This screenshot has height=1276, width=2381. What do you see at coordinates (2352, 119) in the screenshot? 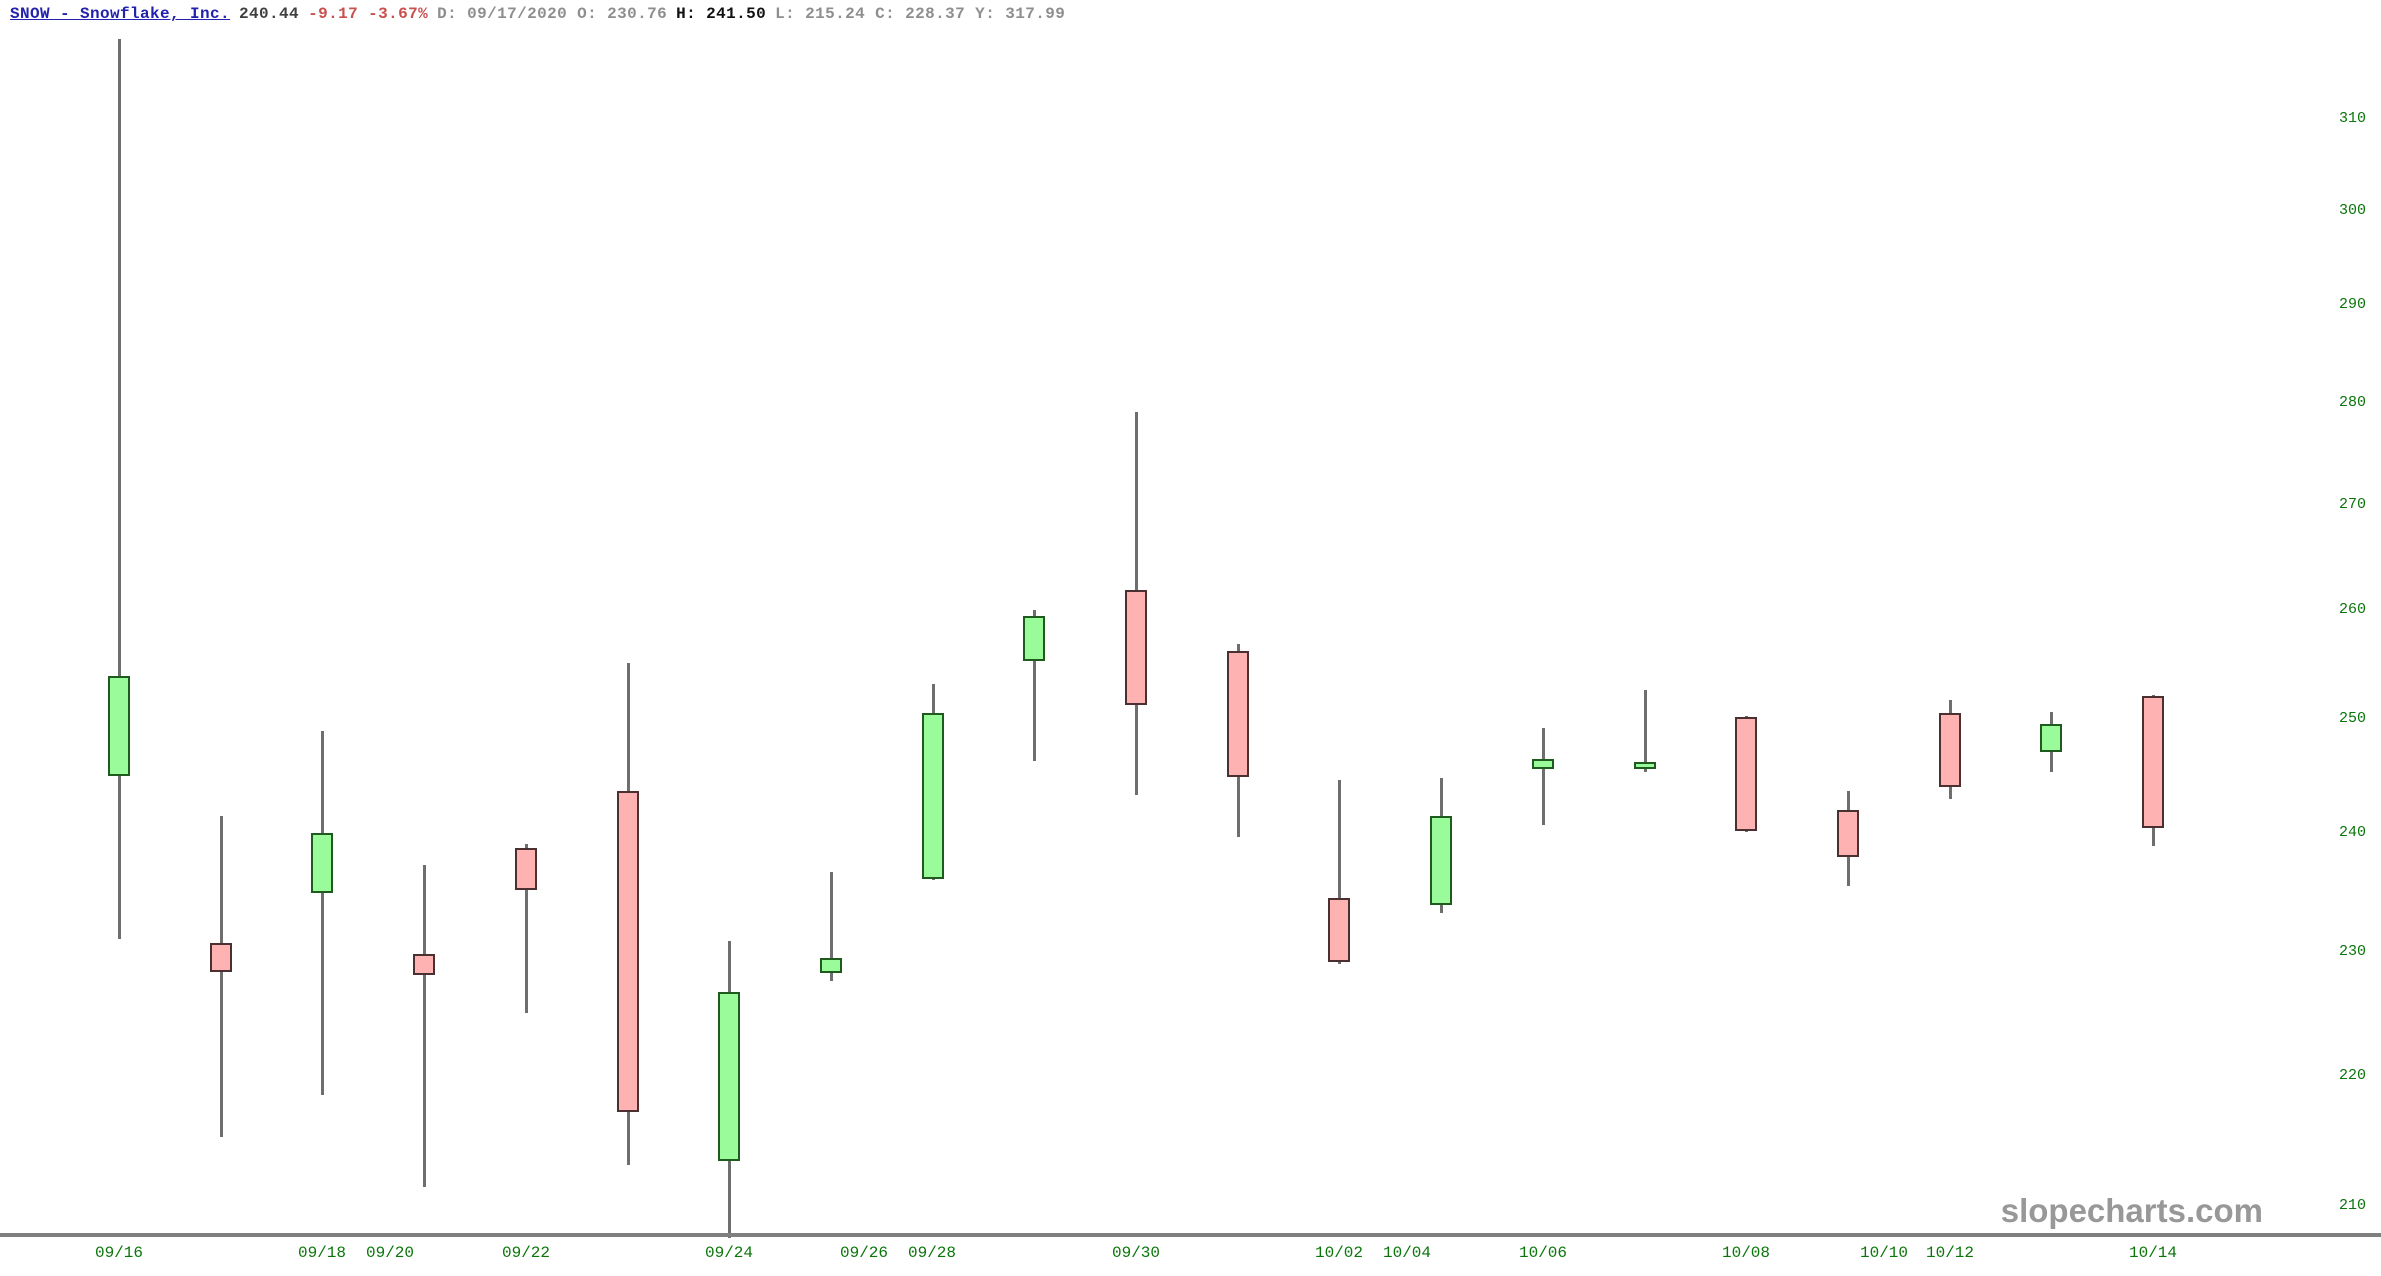
I see `y-axis-label: 310` at bounding box center [2352, 119].